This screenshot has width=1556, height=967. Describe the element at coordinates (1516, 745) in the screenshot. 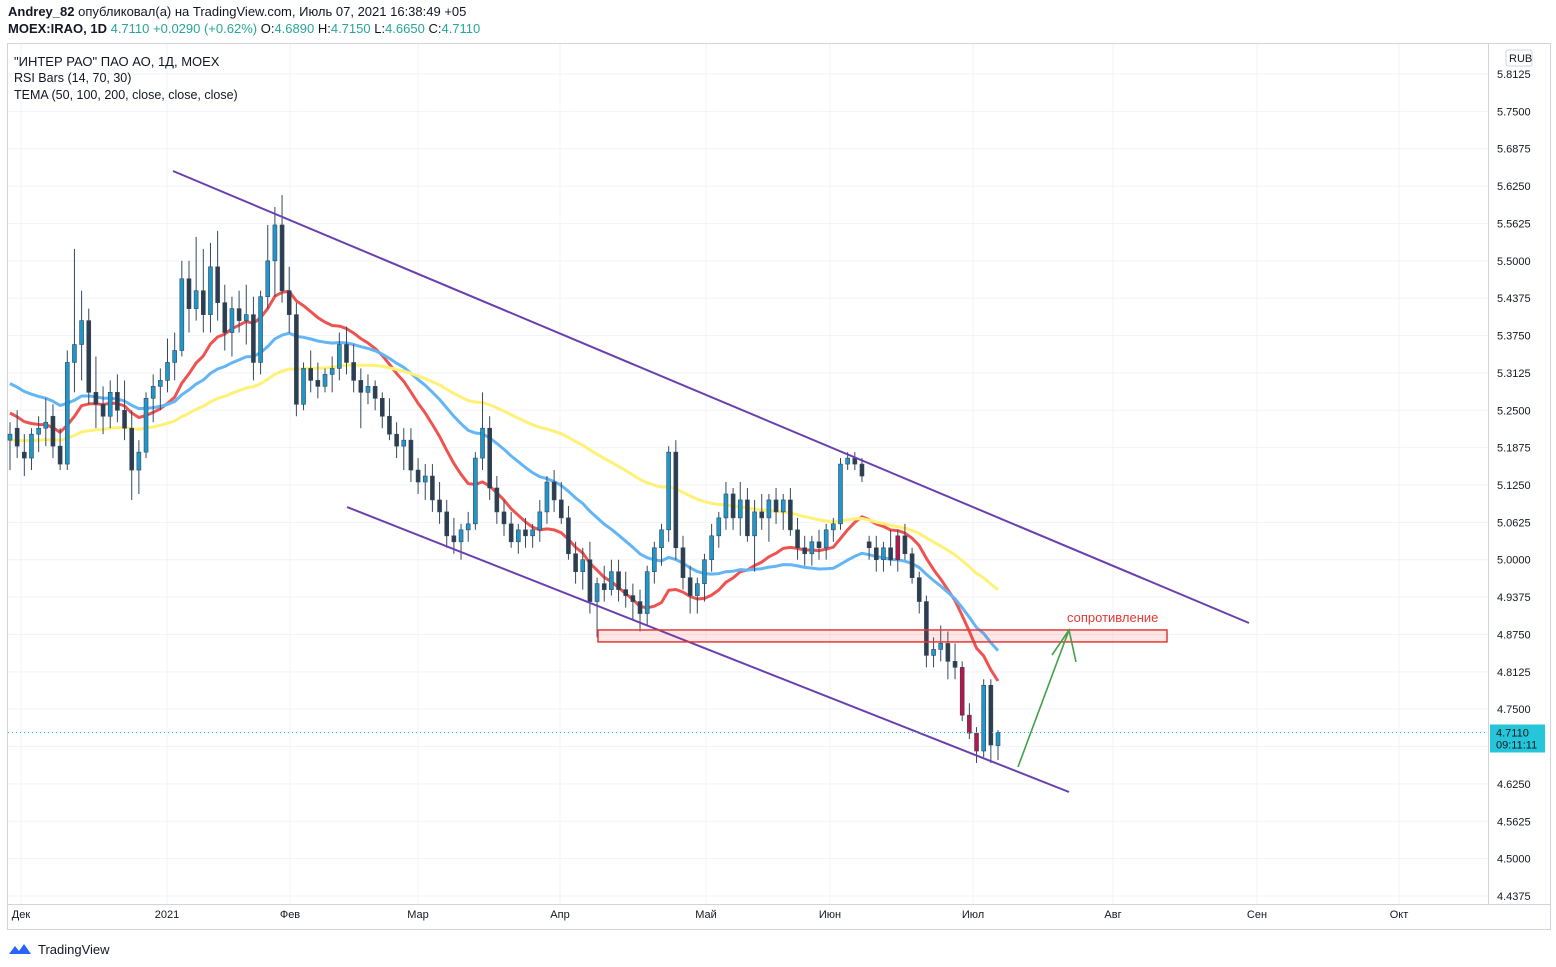

I see `countdown-label: 09:11:11` at that location.